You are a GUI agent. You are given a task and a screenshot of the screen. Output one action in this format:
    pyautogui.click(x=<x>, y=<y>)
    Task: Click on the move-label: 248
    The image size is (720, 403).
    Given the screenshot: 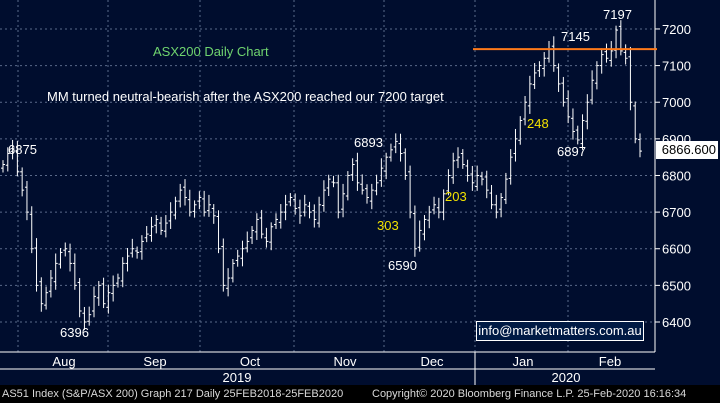 What is the action you would take?
    pyautogui.click(x=538, y=123)
    